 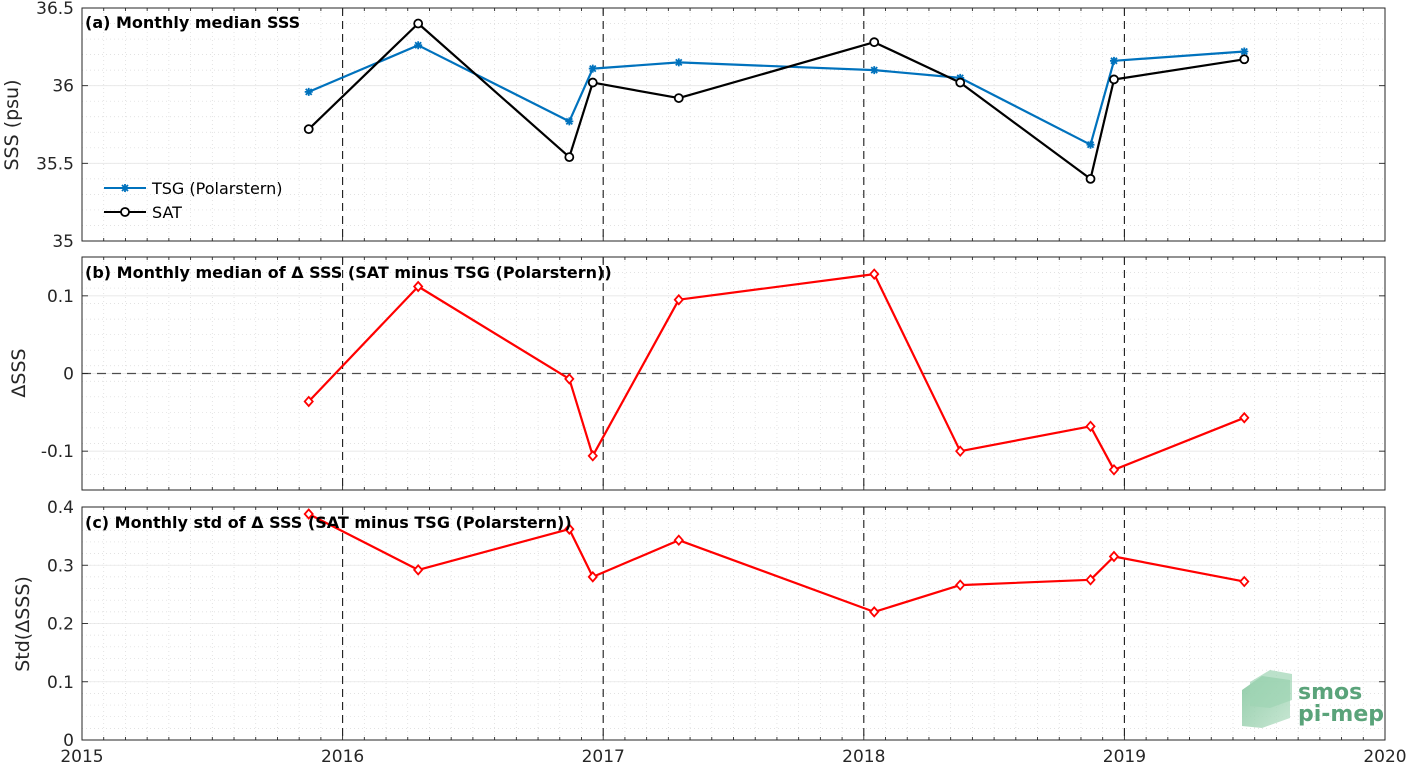 I want to click on panel-b-ylabel-group: ΔSSS, so click(x=19, y=372).